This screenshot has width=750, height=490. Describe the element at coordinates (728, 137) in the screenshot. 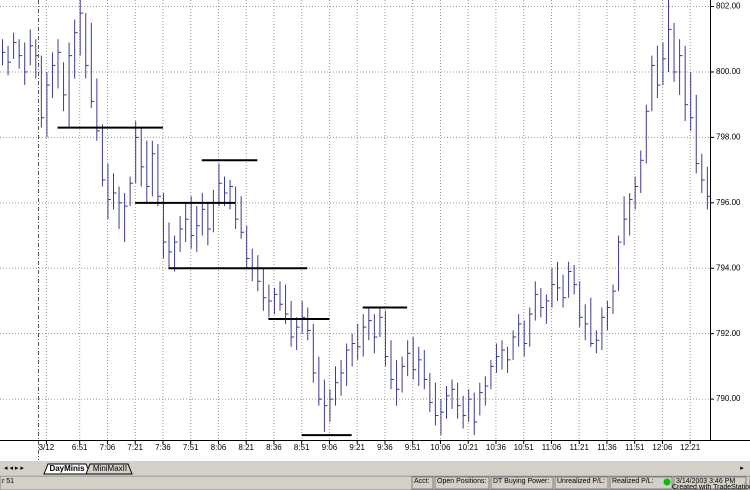

I see `y-tick-label: 798.00` at that location.